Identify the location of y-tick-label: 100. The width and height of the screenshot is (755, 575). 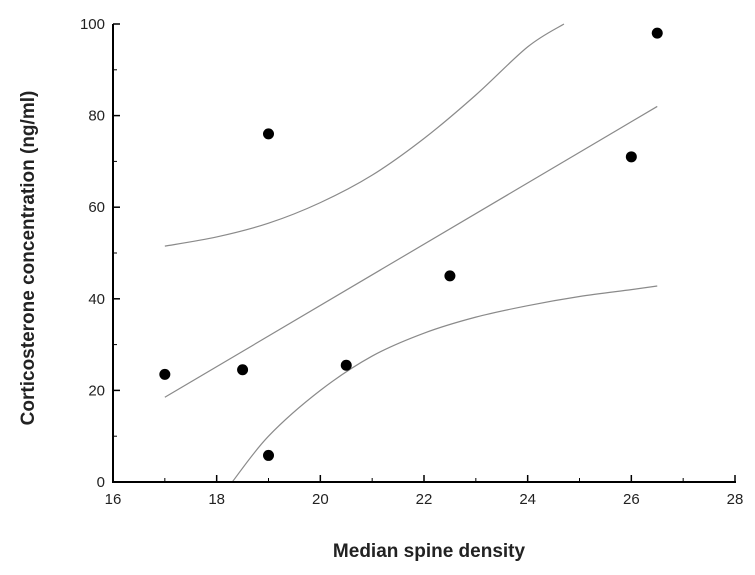
(92, 24).